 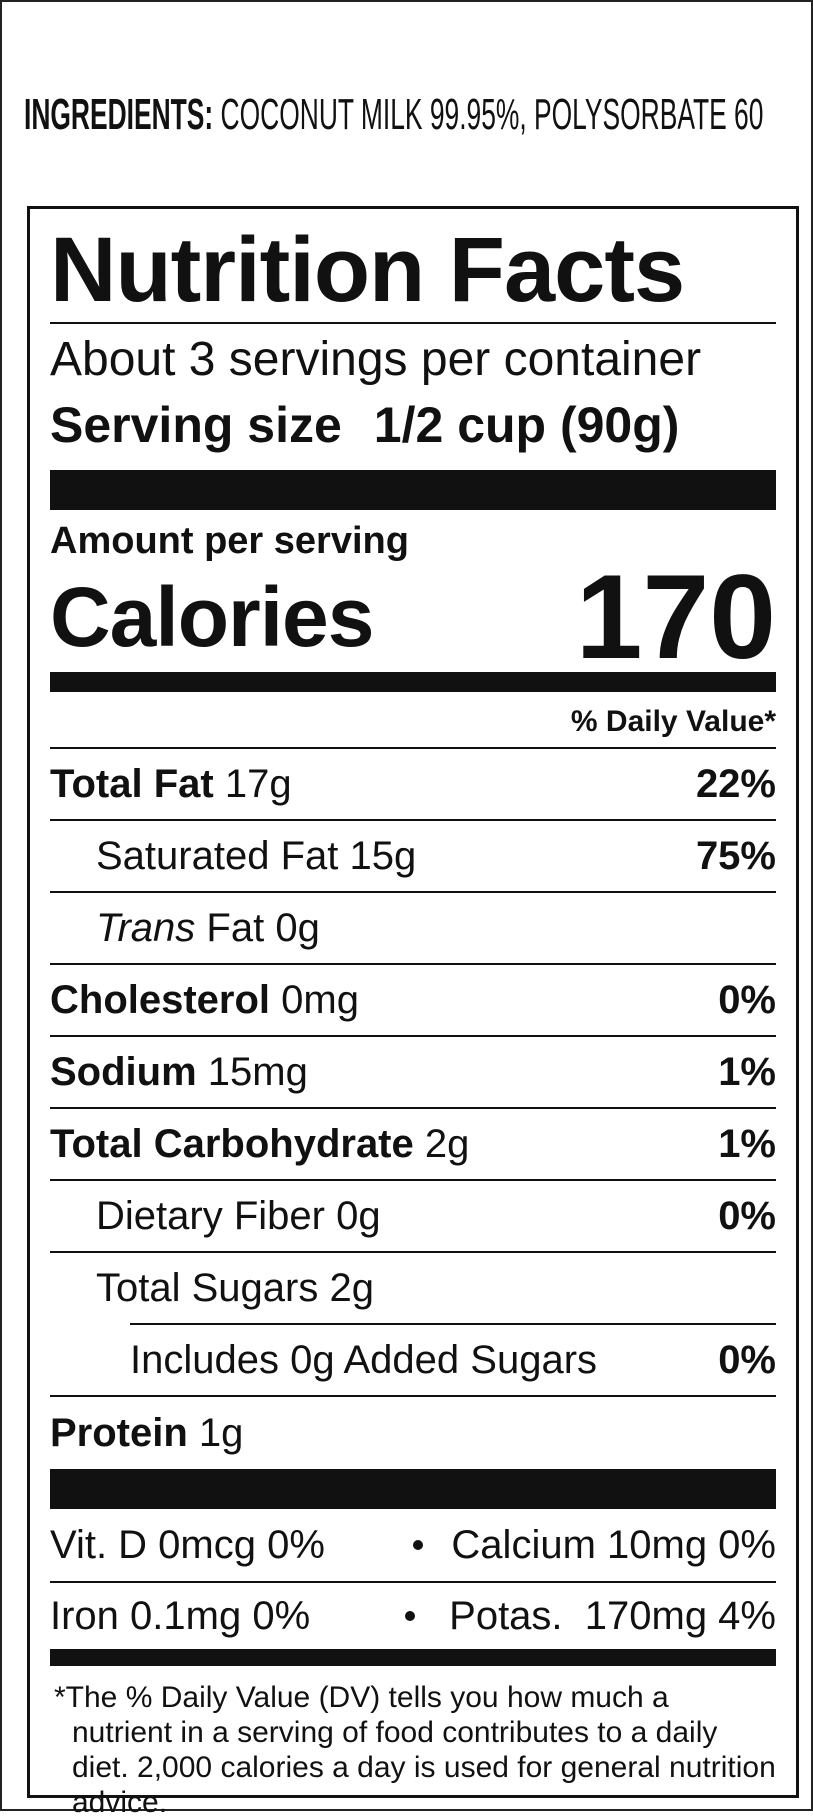 What do you see at coordinates (187, 1544) in the screenshot?
I see `micro-left: Vit. D 0mcg 0%` at bounding box center [187, 1544].